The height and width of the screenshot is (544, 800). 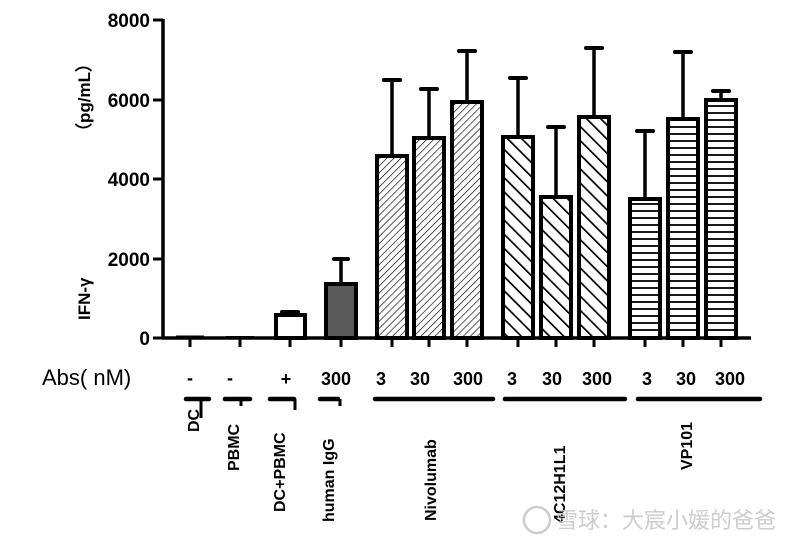 I want to click on dose-vp101-300: 300, so click(x=730, y=379).